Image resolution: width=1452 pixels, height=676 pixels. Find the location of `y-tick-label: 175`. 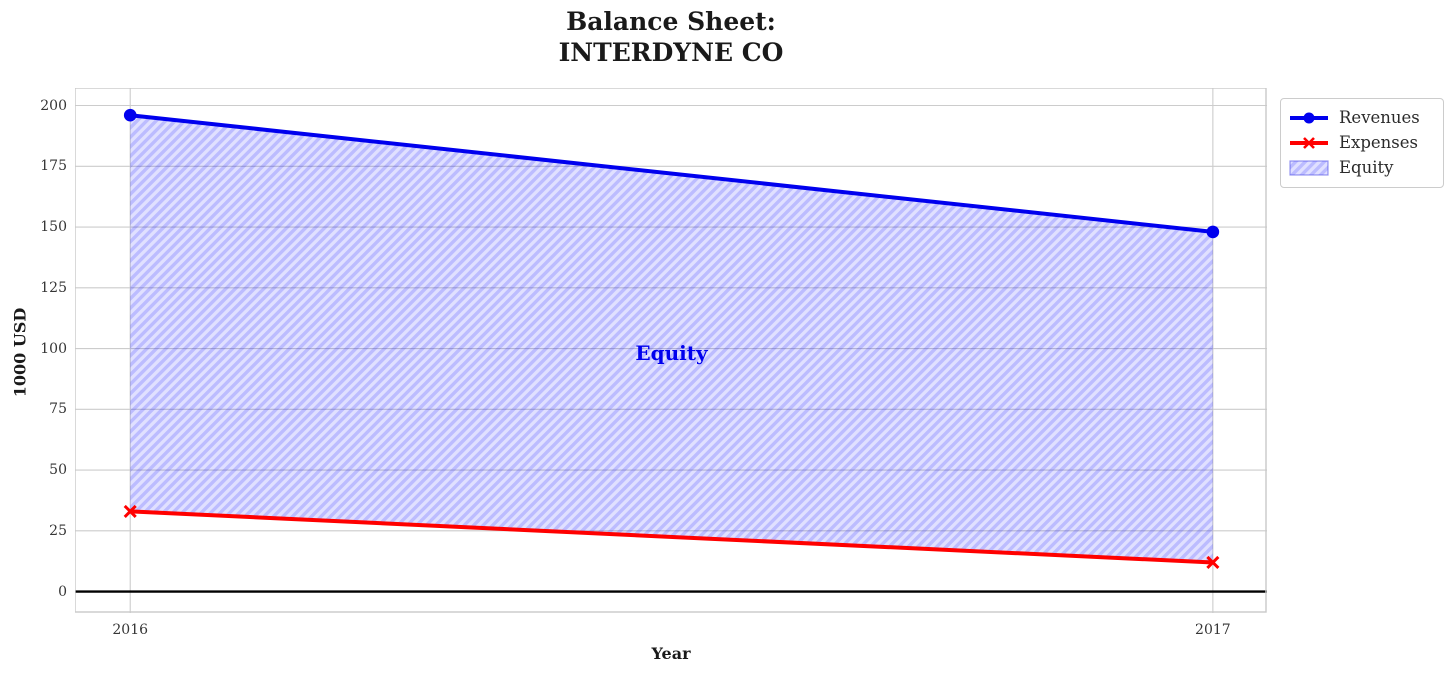

y-tick-label: 175 is located at coordinates (53, 166).